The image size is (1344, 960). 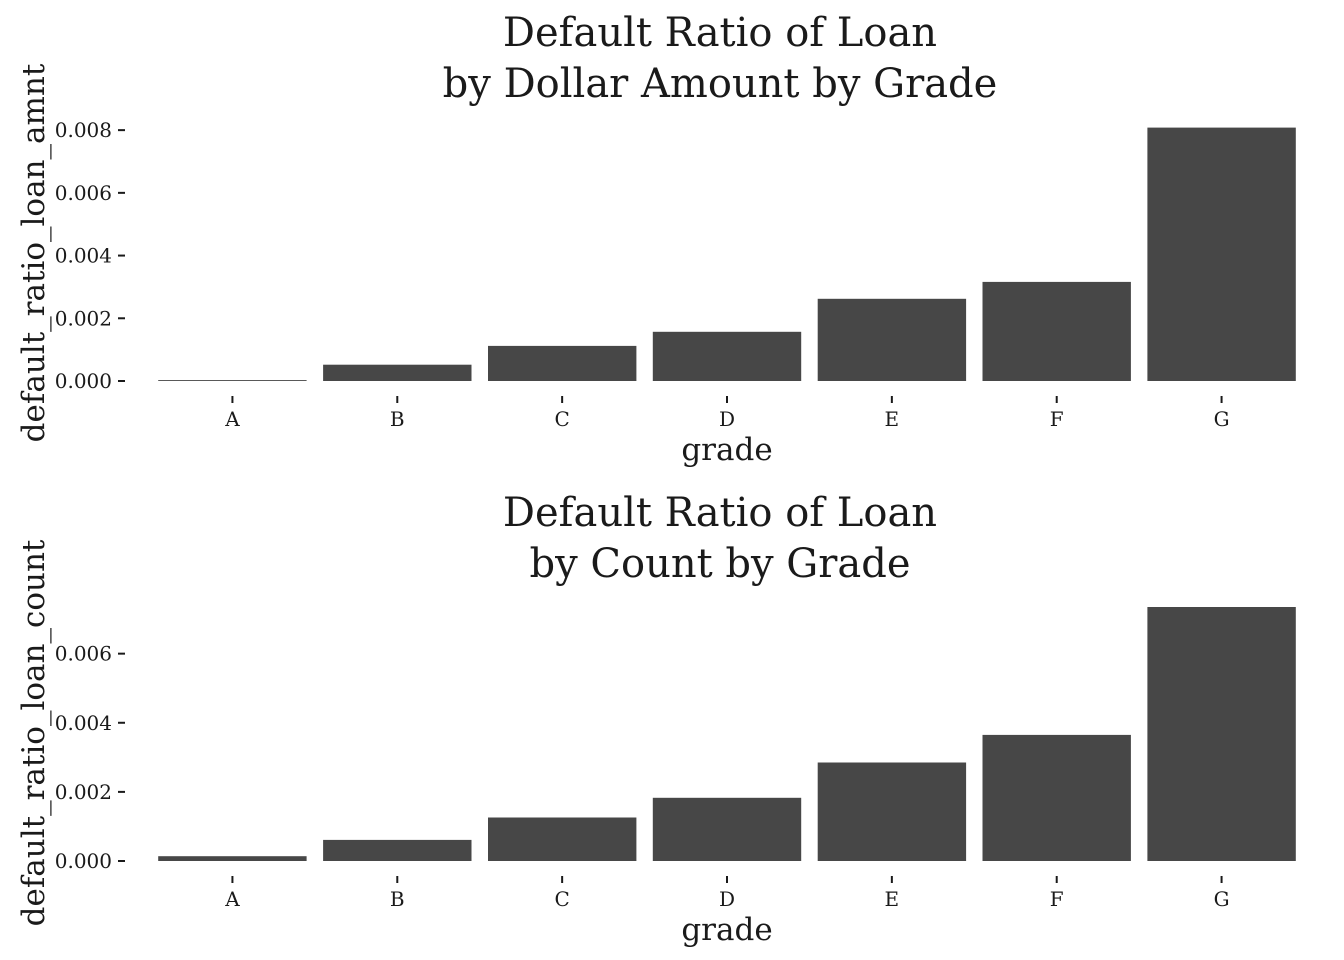 I want to click on y-axis-title: default_ratio_loan_amnt, so click(x=34, y=252).